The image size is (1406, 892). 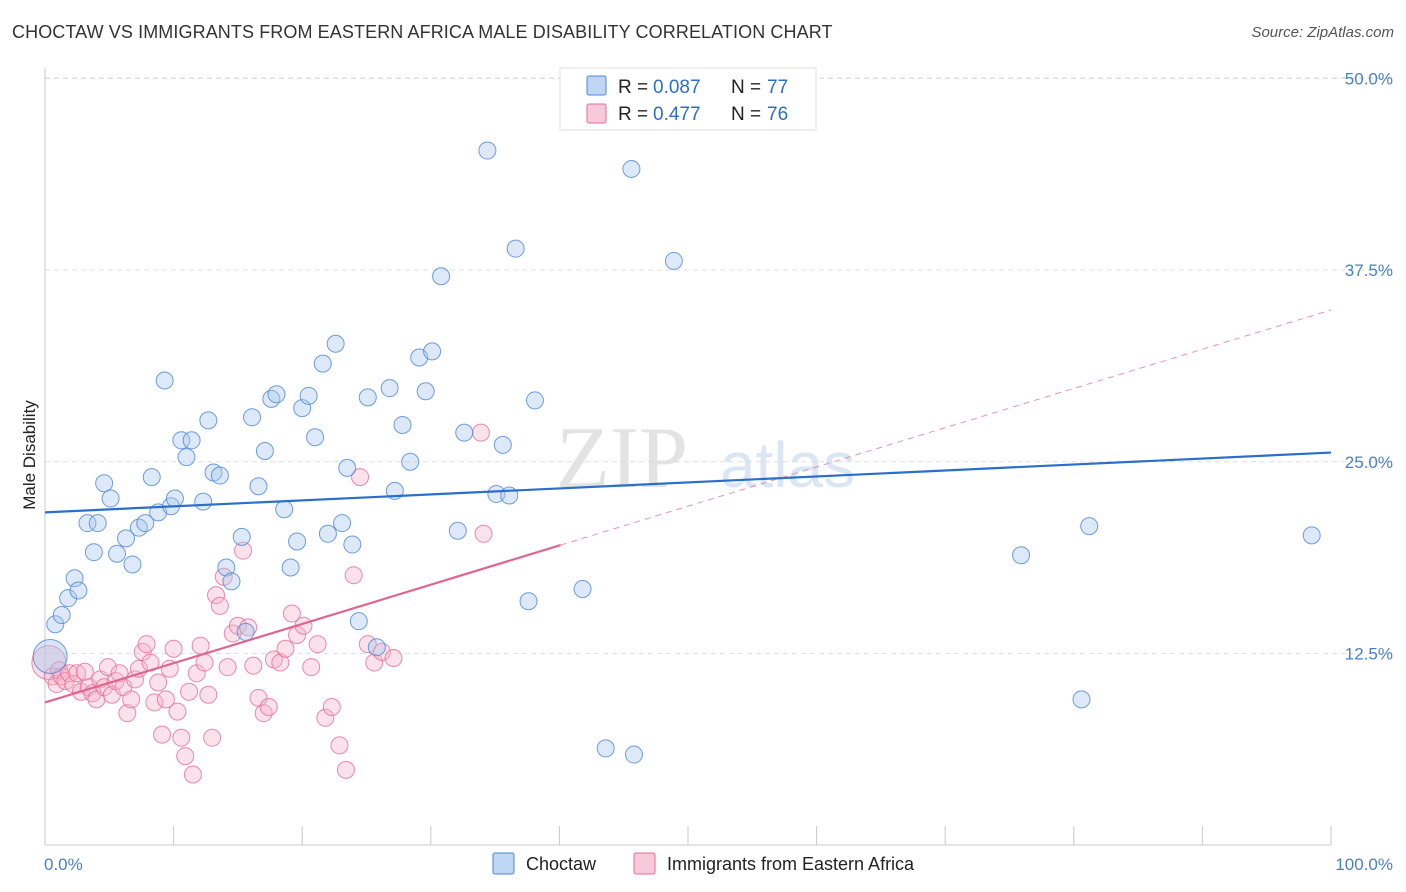 What do you see at coordinates (63, 864) in the screenshot?
I see `x-tick-label: 0.0%` at bounding box center [63, 864].